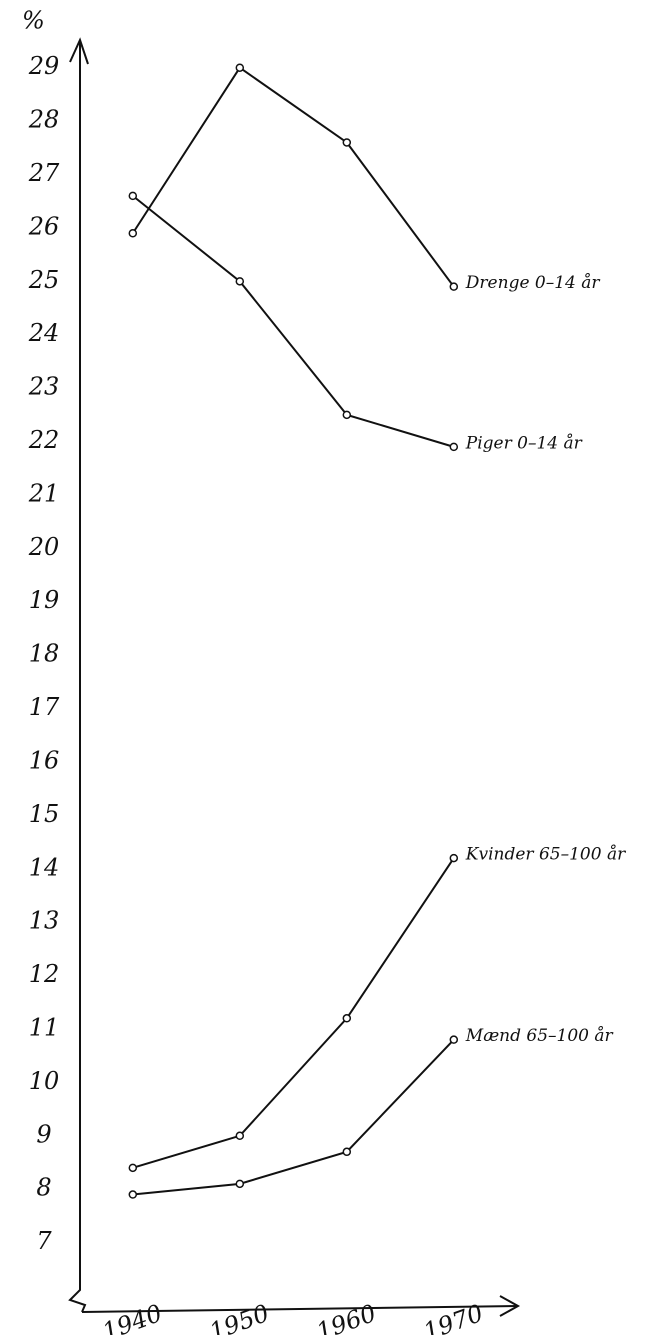 The height and width of the screenshot is (1335, 651). Describe the element at coordinates (239, 1317) in the screenshot. I see `x-tick-label: 1950` at that location.